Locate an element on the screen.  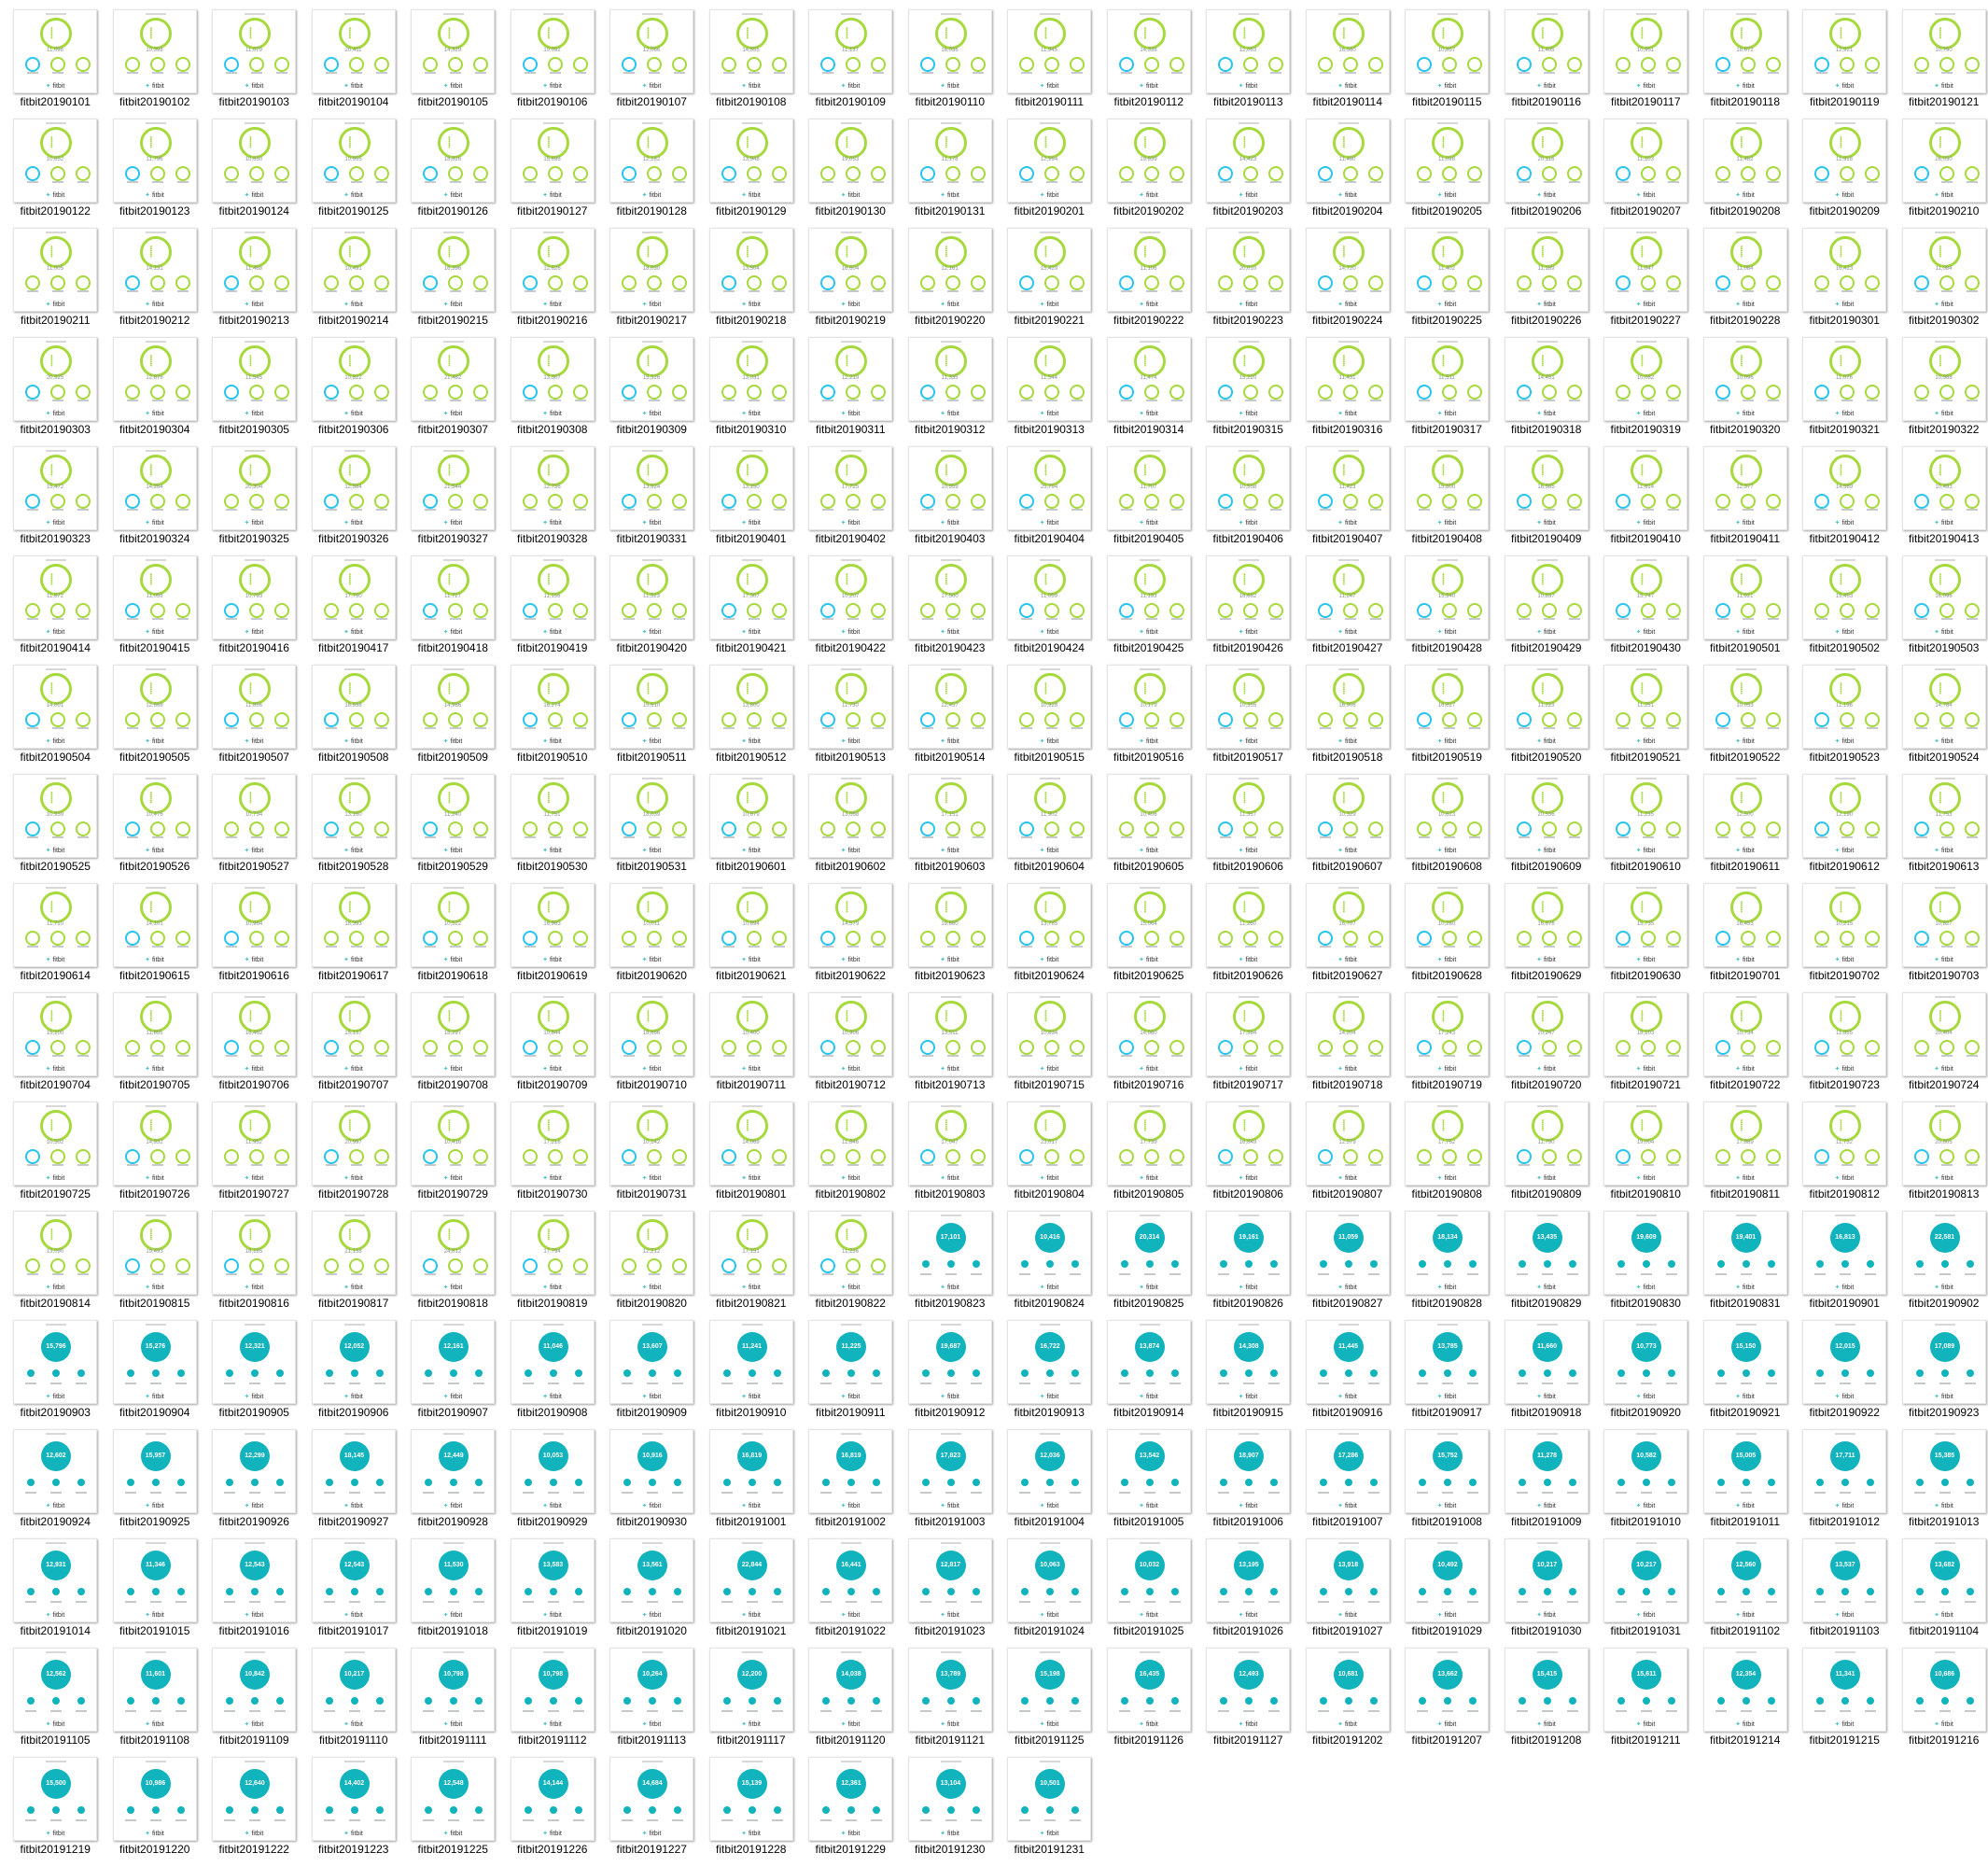
file-name: fitbit20190128 is located at coordinates (651, 211).